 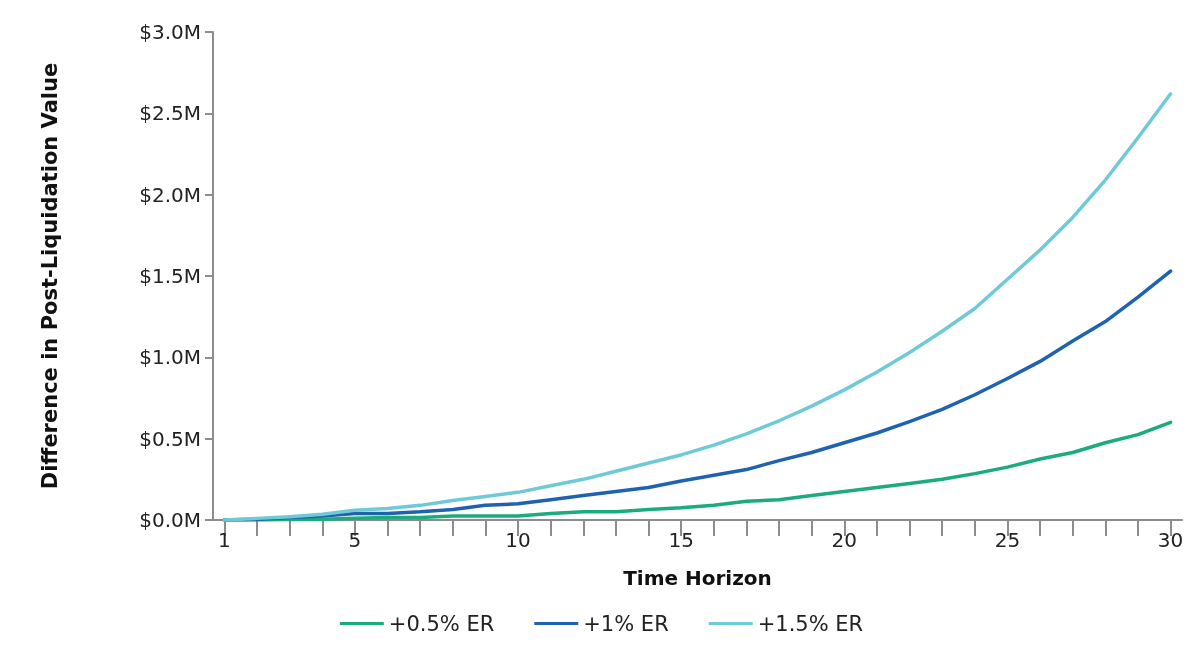 I want to click on y-tick-label: $0.0M, so click(x=170, y=520).